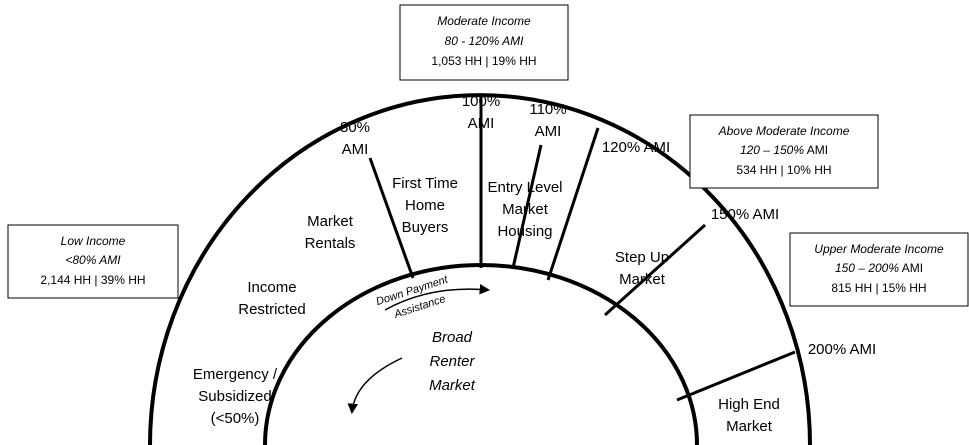 Image resolution: width=969 pixels, height=445 pixels. Describe the element at coordinates (481, 101) in the screenshot. I see `threshold-label: 100%` at that location.